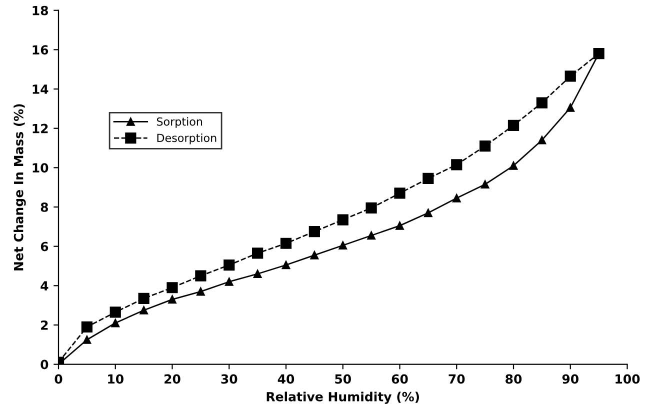 The image size is (650, 414). I want to click on y-tick-label: 18, so click(40, 11).